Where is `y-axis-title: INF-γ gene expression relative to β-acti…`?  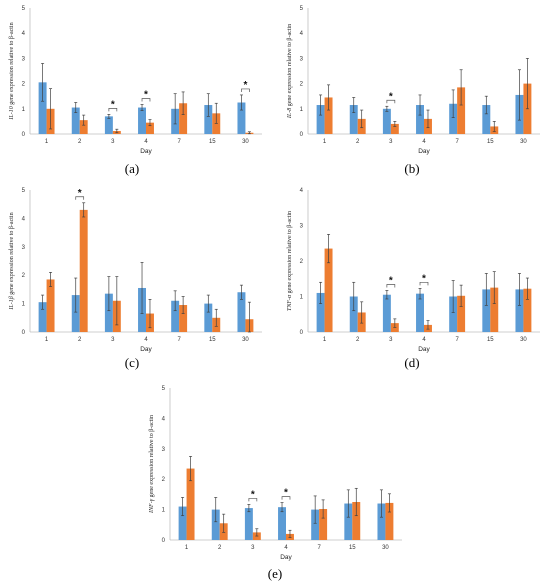 y-axis-title: INF-γ gene expression relative to β-acti… is located at coordinates (152, 464).